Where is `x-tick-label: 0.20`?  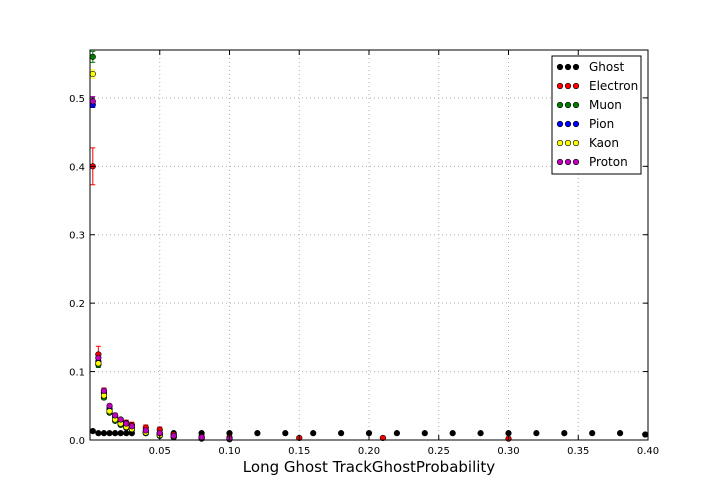
x-tick-label: 0.20 is located at coordinates (369, 451).